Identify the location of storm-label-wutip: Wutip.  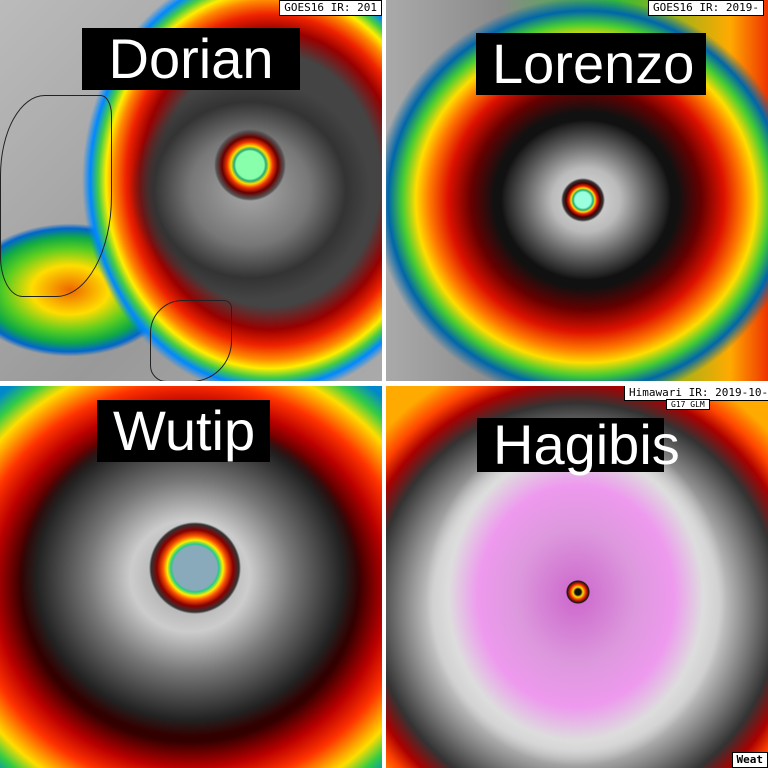
(183, 431).